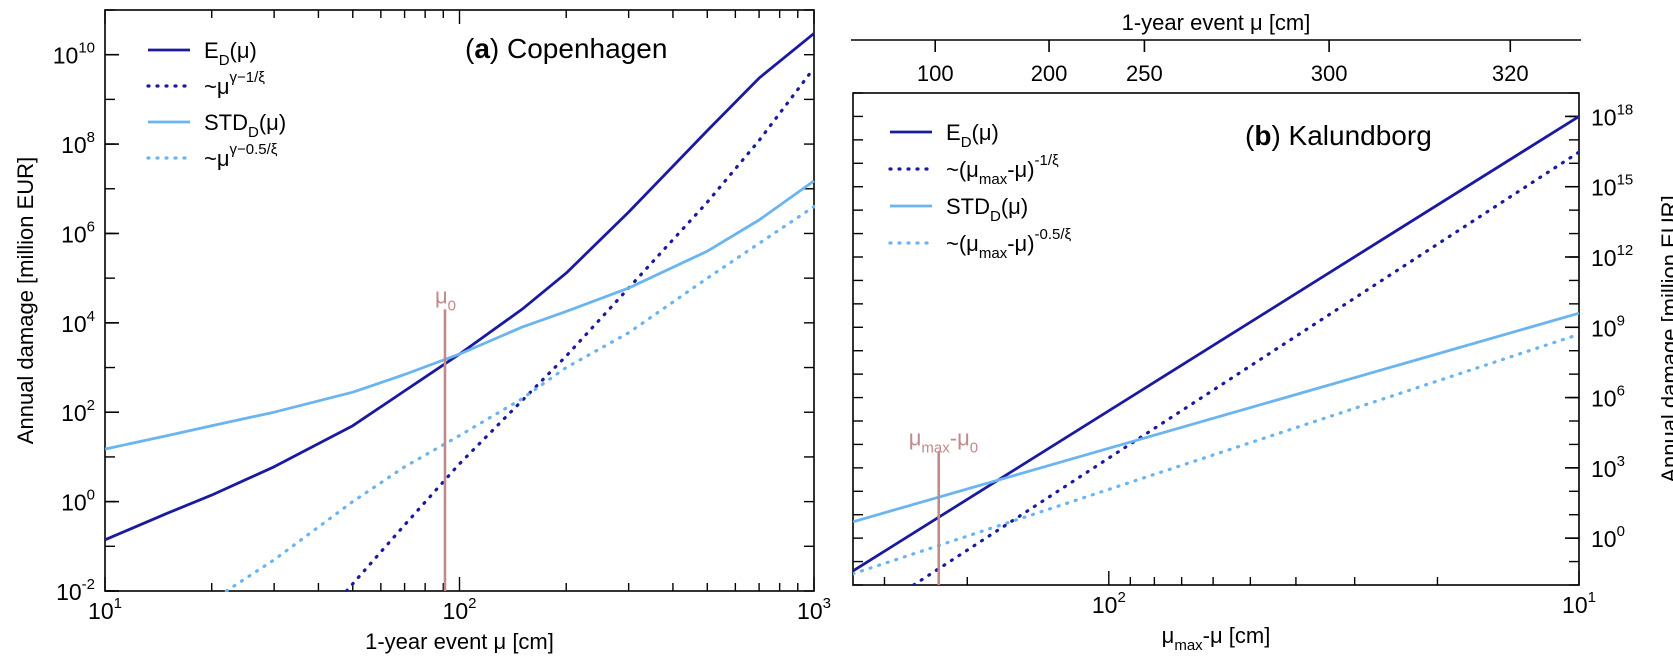 The image size is (1673, 659). What do you see at coordinates (78, 411) in the screenshot?
I see `y-tick-label: 10²` at bounding box center [78, 411].